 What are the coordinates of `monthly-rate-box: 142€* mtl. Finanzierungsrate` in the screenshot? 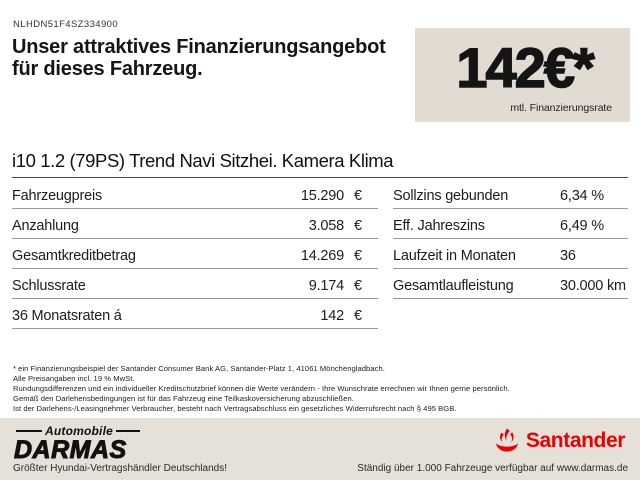 It's located at (522, 75).